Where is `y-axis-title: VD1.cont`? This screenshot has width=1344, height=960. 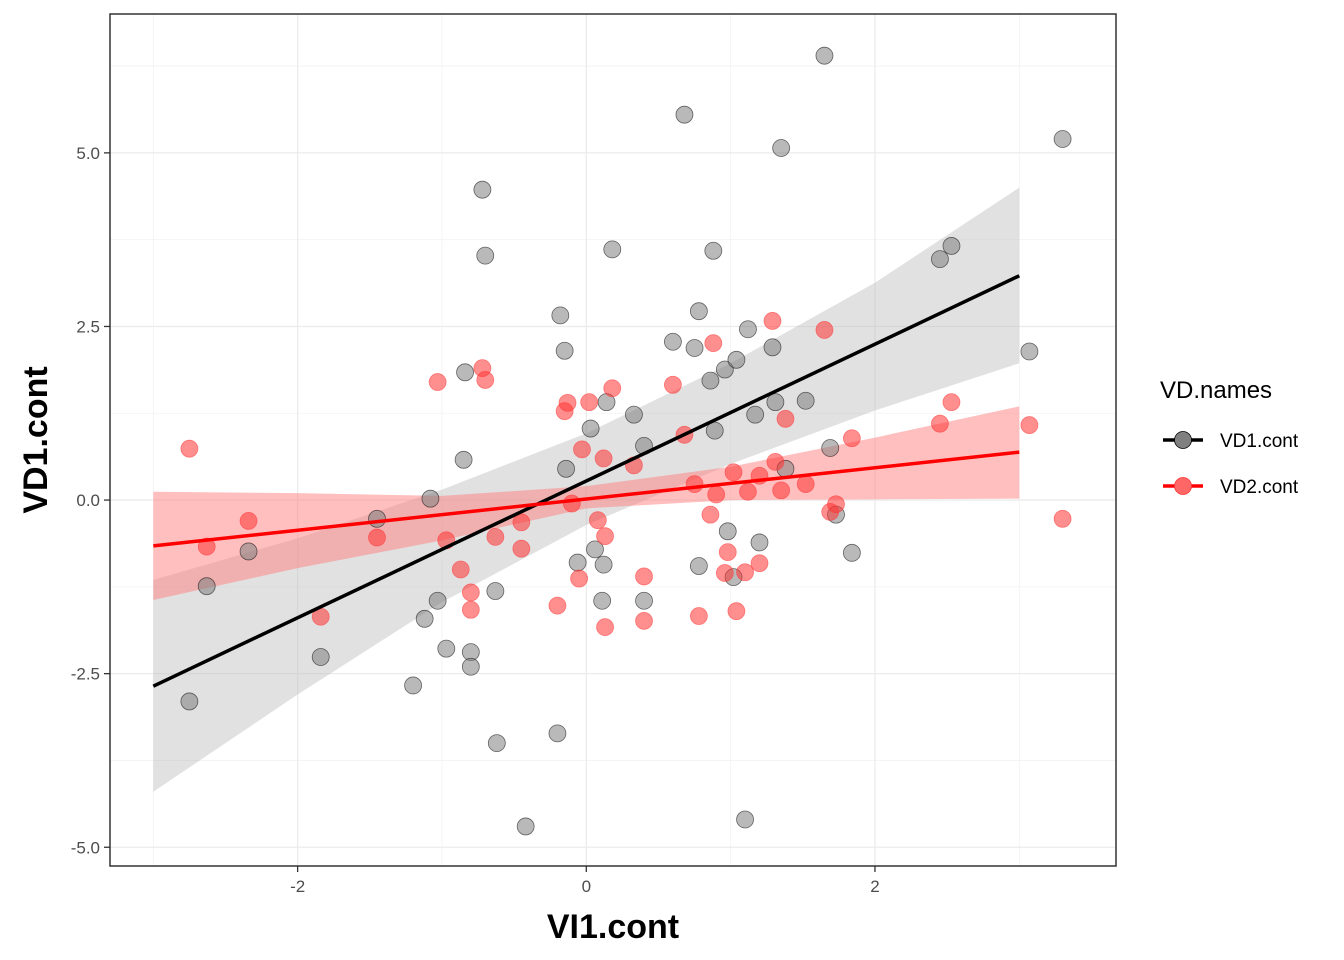 y-axis-title: VD1.cont is located at coordinates (36, 439).